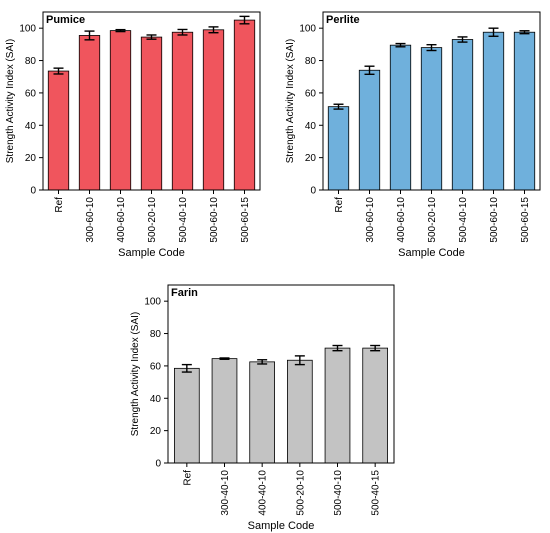 The width and height of the screenshot is (550, 533). What do you see at coordinates (152, 302) in the screenshot?
I see `y-tick-label-farin: 100` at bounding box center [152, 302].